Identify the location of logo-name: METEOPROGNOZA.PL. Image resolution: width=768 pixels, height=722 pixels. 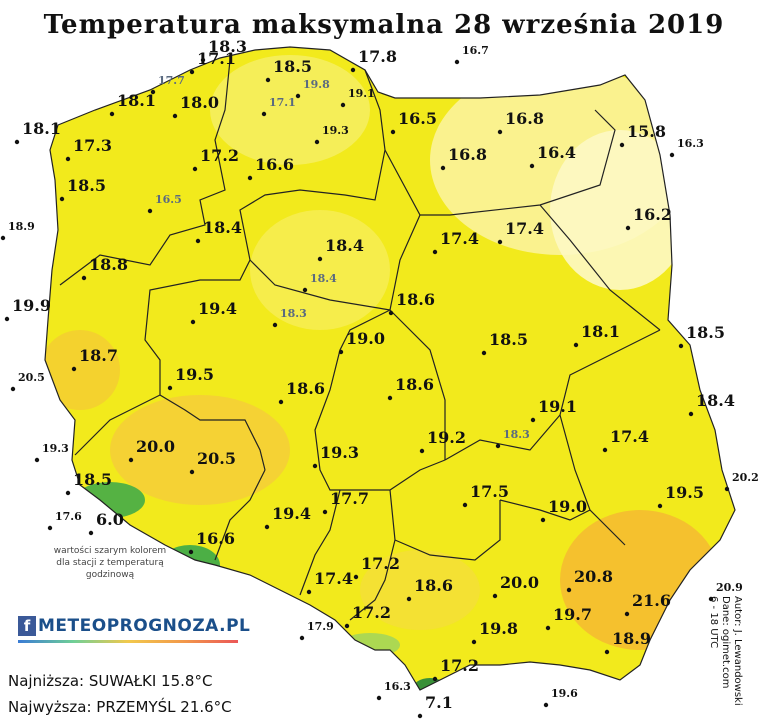
(144, 626).